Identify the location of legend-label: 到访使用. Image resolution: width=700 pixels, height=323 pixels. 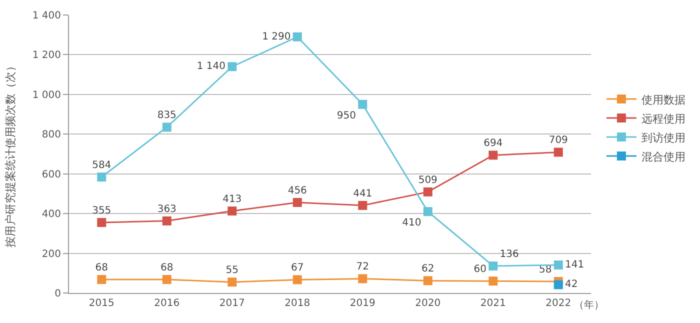
(663, 137).